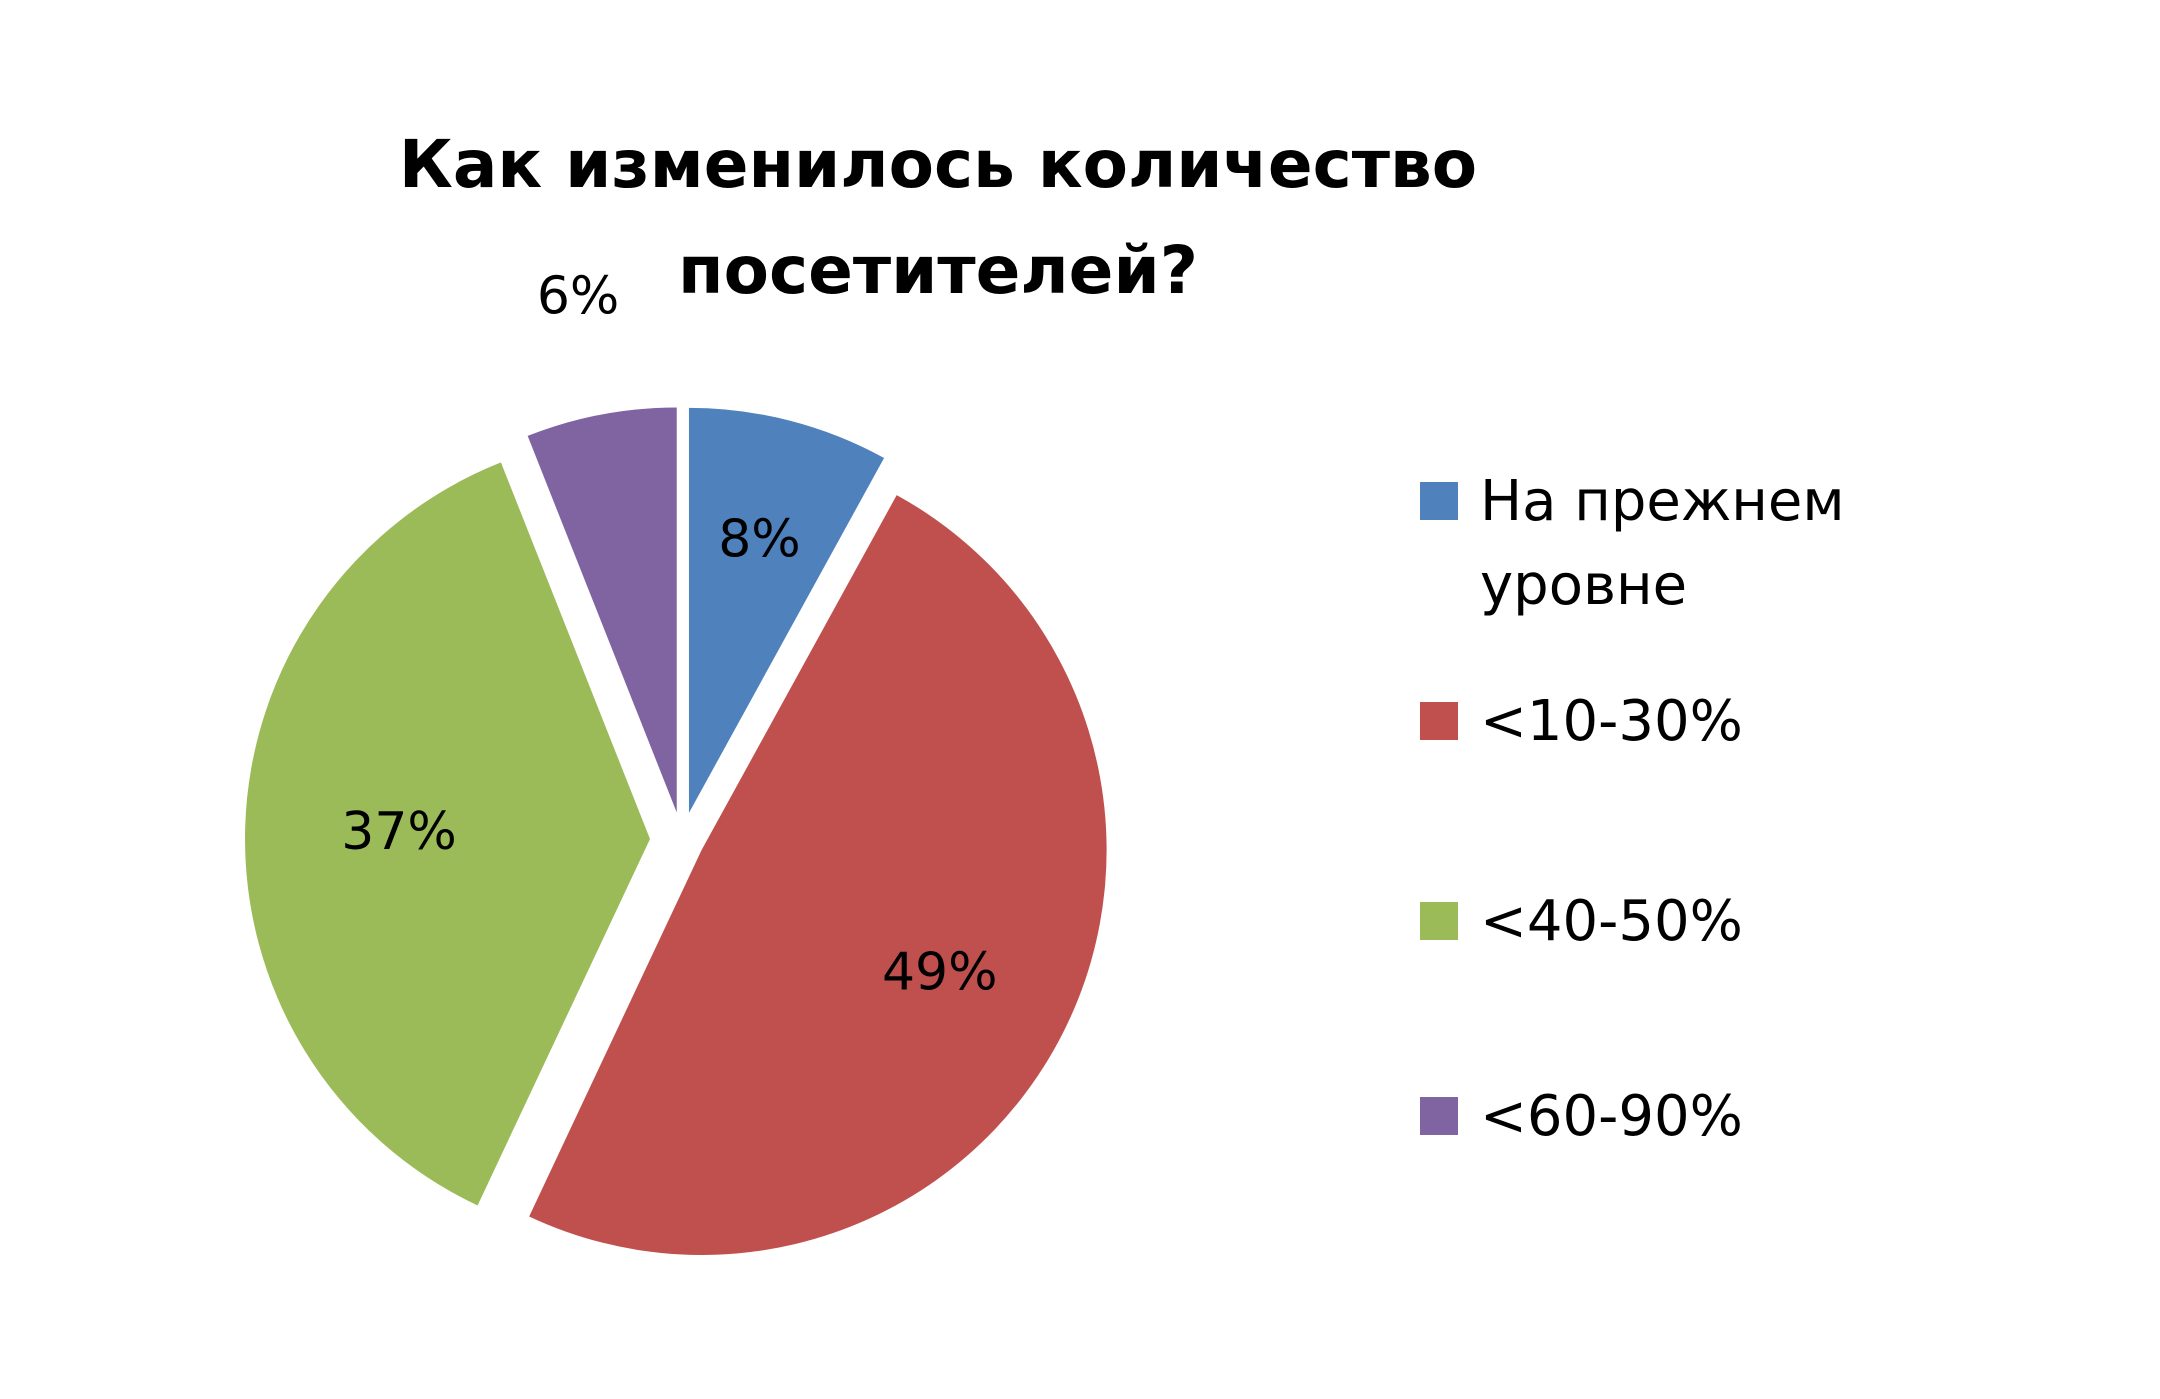  I want to click on chart-title: Как изменилось количество посетителей?, so click(938, 217).